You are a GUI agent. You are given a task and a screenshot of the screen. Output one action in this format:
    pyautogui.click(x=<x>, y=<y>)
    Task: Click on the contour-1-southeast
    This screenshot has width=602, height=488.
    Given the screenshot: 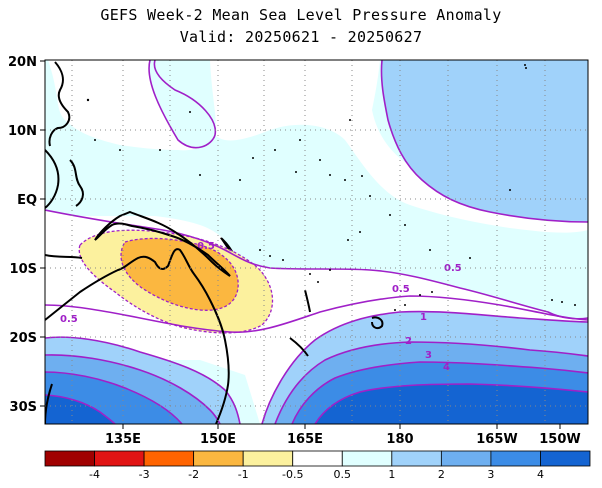 What is the action you would take?
    pyautogui.click(x=424, y=367)
    